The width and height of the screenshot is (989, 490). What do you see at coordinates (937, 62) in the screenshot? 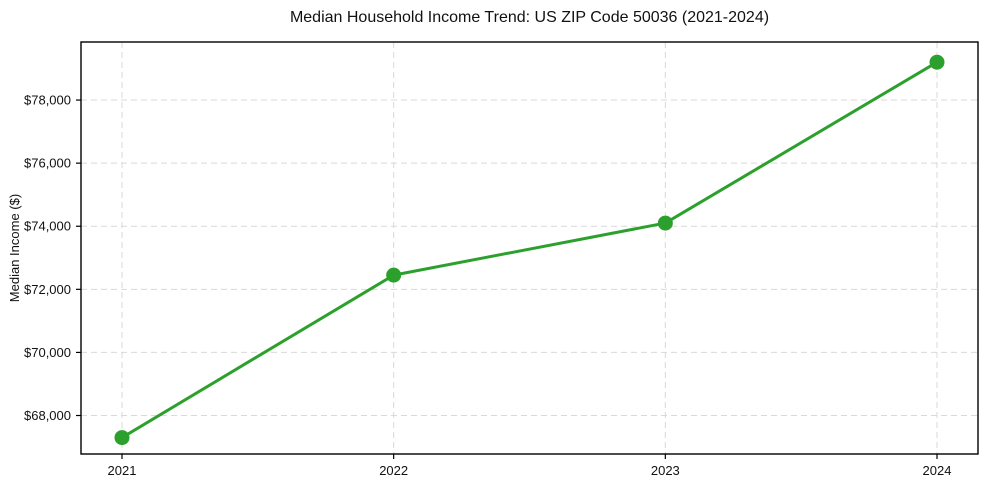
I see `data-point-2024` at bounding box center [937, 62].